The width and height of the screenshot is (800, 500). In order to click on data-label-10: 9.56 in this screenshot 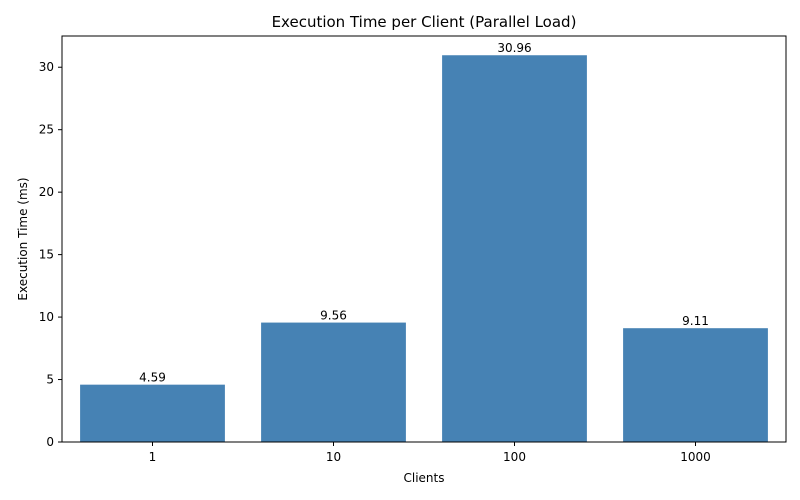, I will do `click(333, 316)`.